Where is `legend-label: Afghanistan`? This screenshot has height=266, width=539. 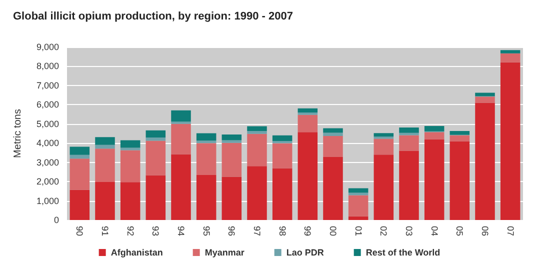
legend-label: Afghanistan is located at coordinates (136, 253).